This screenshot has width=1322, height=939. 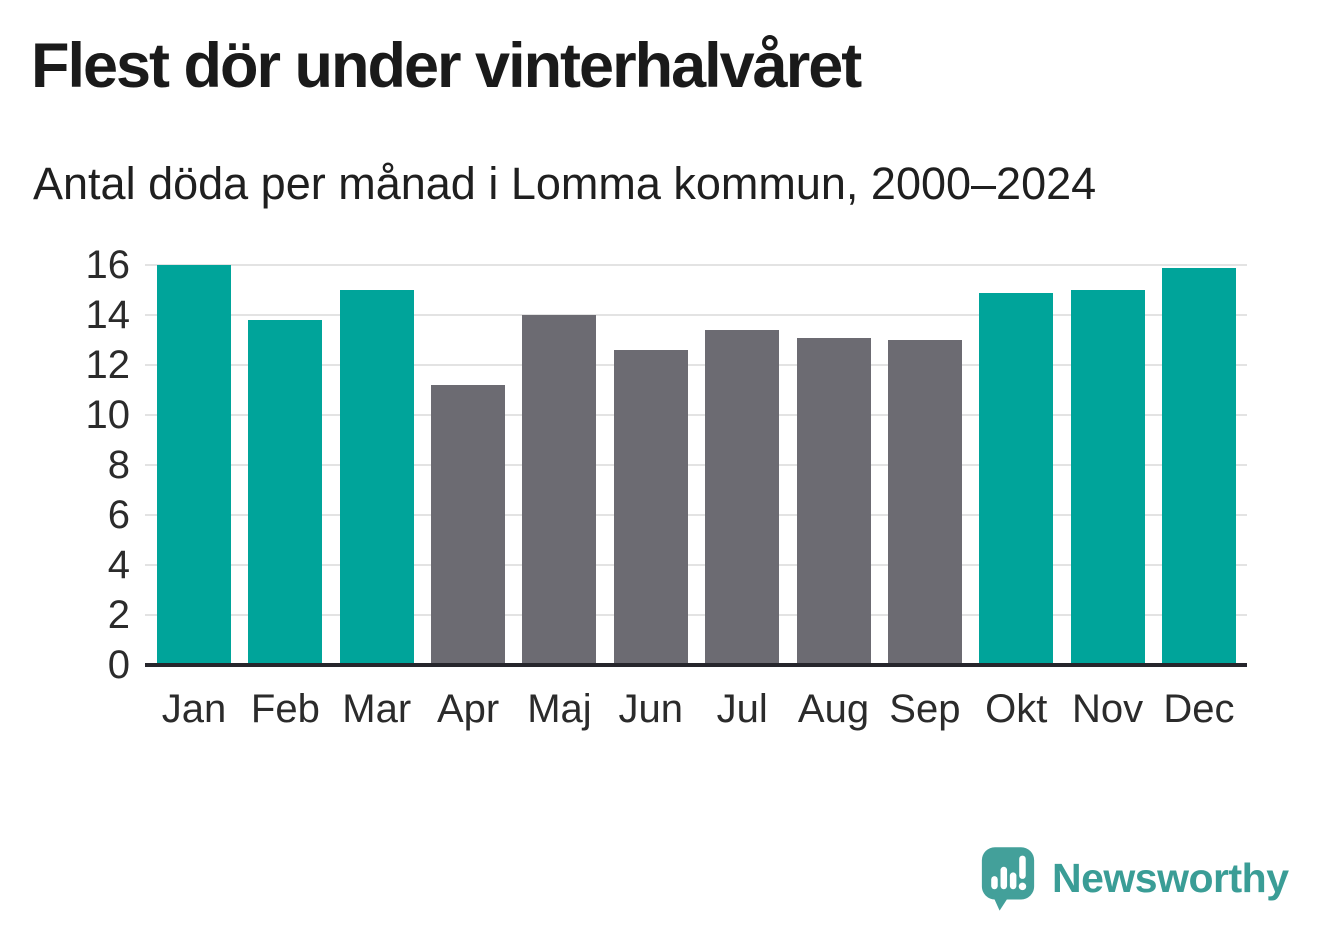 I want to click on x-axis-line, so click(x=696, y=665).